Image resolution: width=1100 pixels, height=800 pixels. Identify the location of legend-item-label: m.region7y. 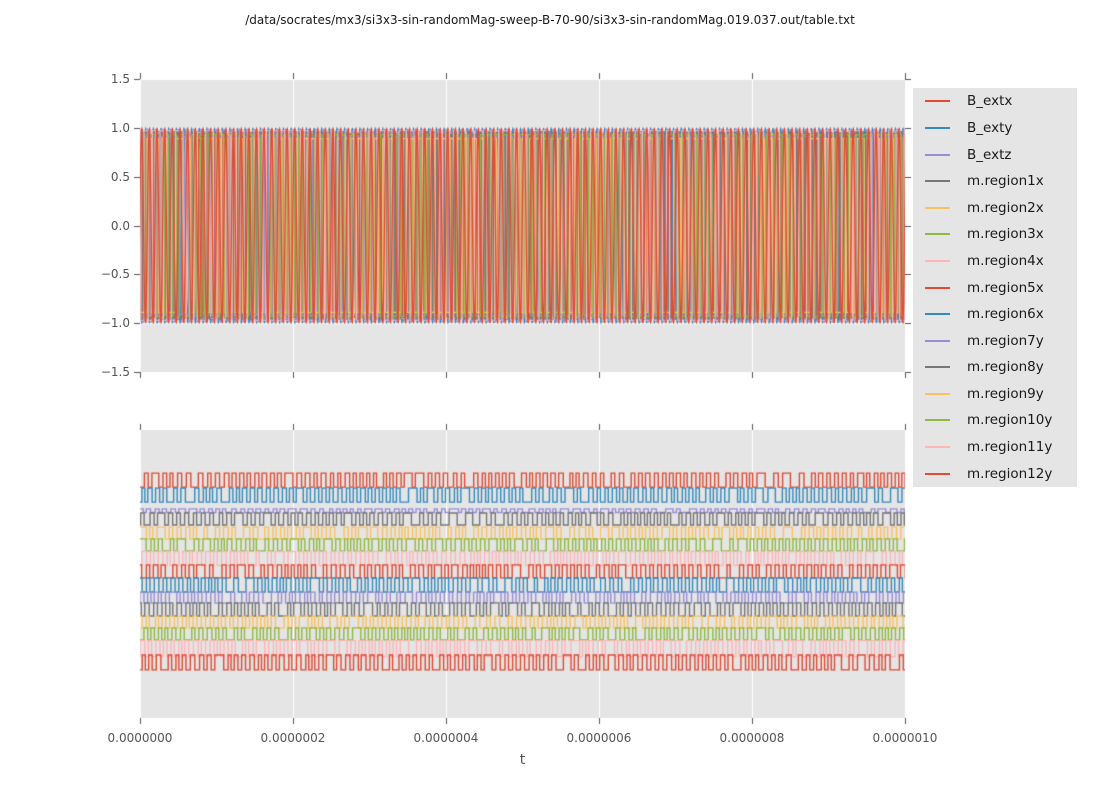
(1005, 340).